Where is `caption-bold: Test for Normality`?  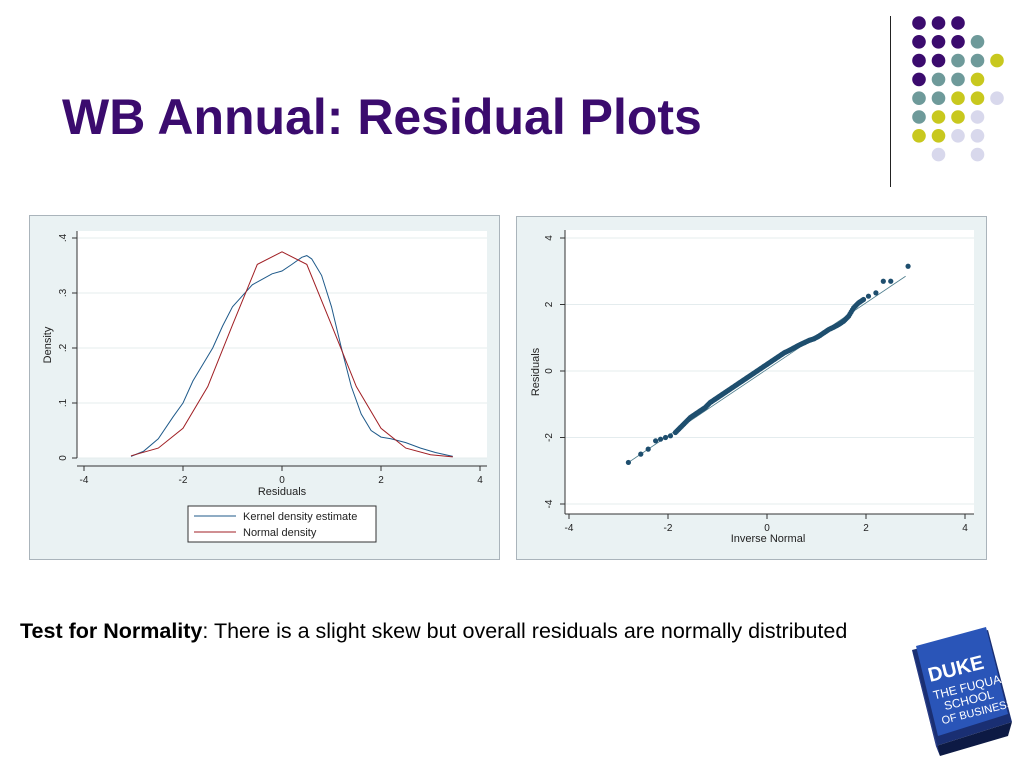 caption-bold: Test for Normality is located at coordinates (111, 631).